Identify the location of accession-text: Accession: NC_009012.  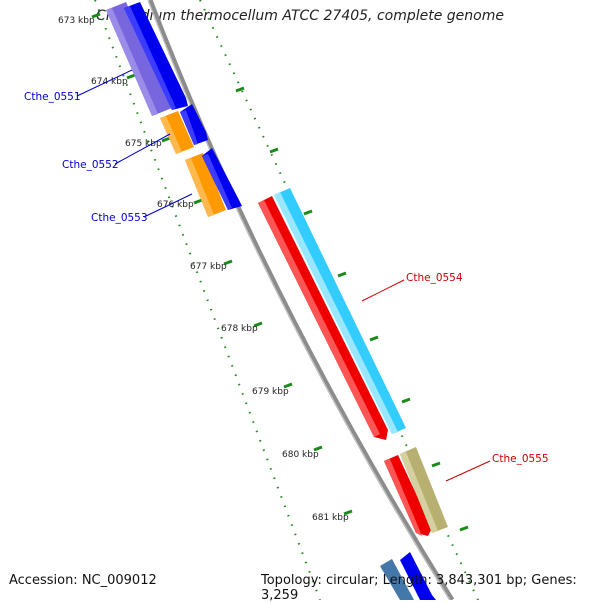
(83, 580).